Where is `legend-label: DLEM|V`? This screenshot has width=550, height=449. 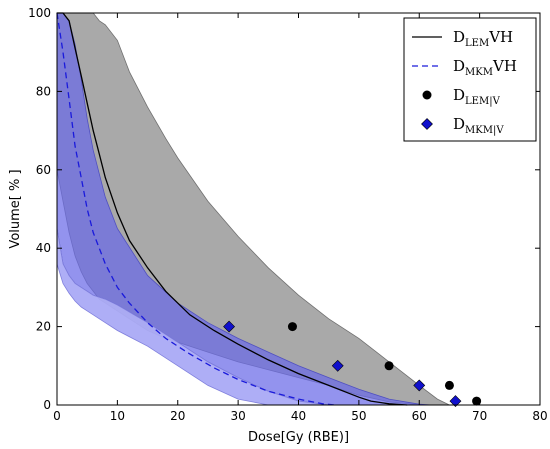
legend-label: DLEM|V is located at coordinates (477, 96).